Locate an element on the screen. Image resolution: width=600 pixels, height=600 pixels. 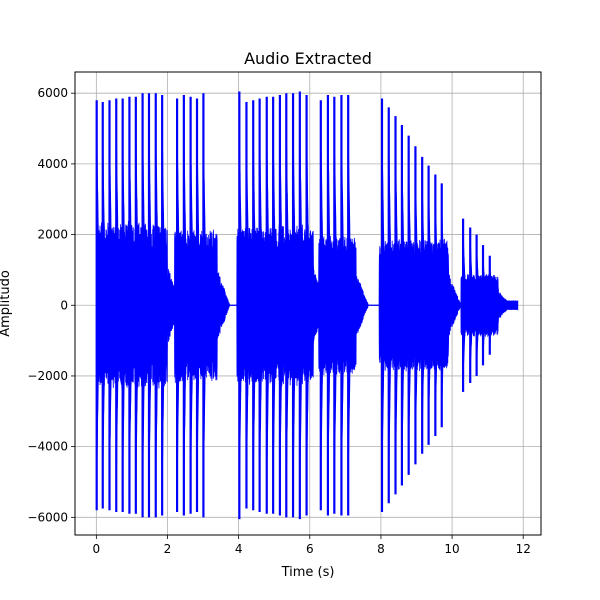
x-axis-ticks: 0 2 4 6 8 10 12 is located at coordinates (312, 545).